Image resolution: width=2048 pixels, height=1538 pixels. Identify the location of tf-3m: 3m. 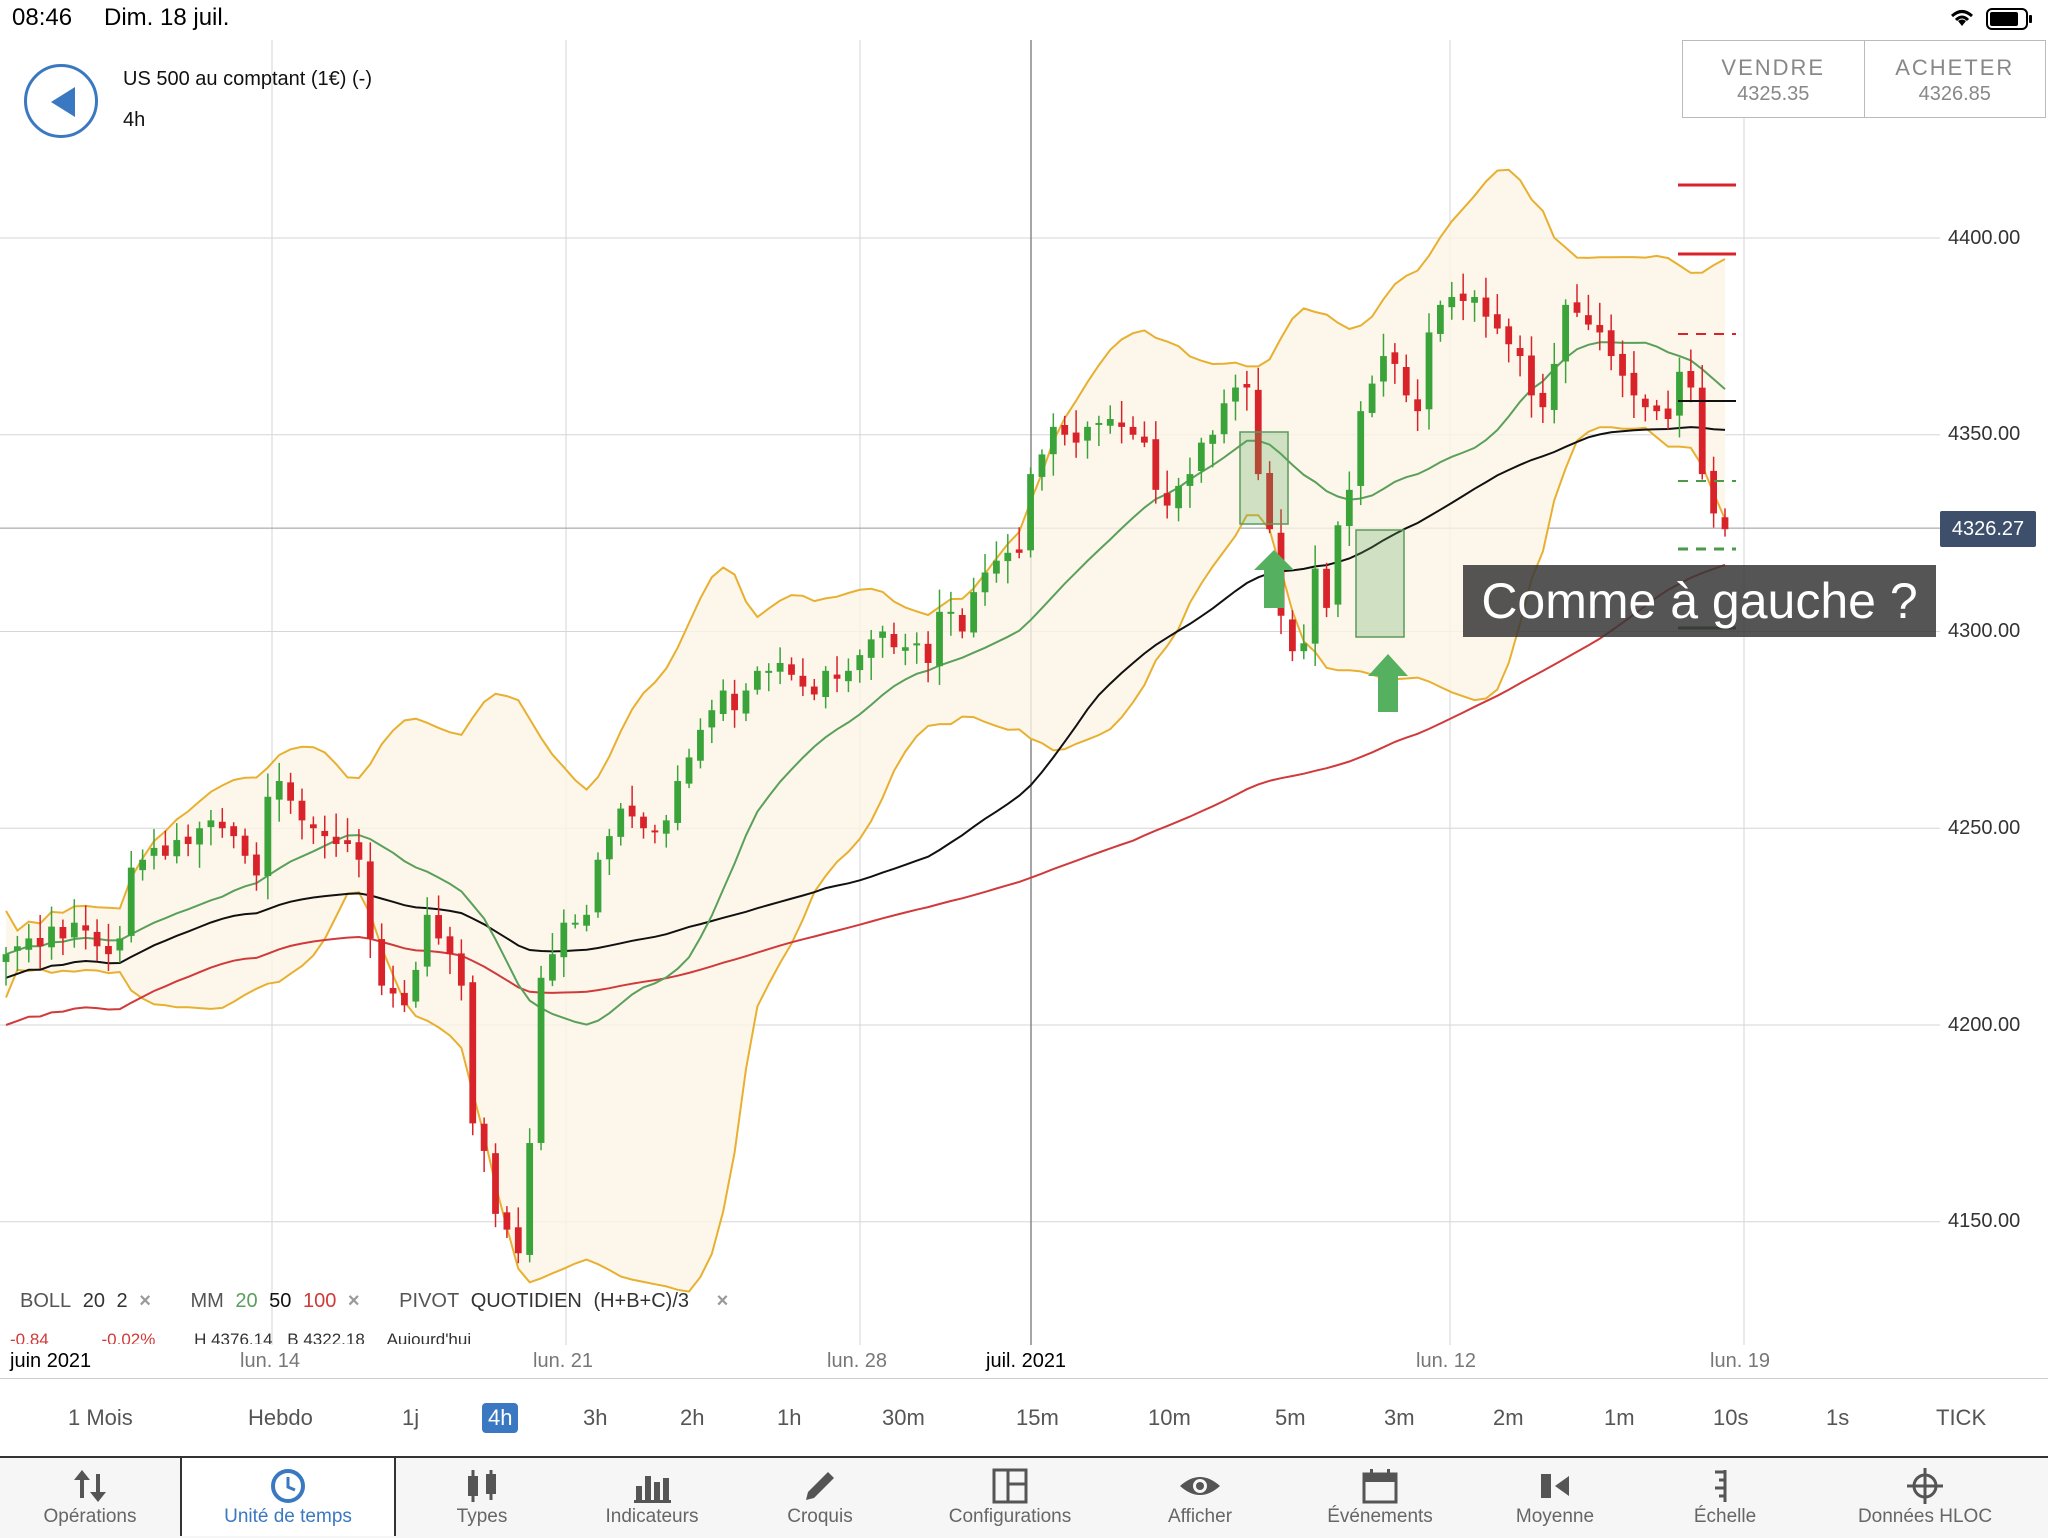
(1399, 1418).